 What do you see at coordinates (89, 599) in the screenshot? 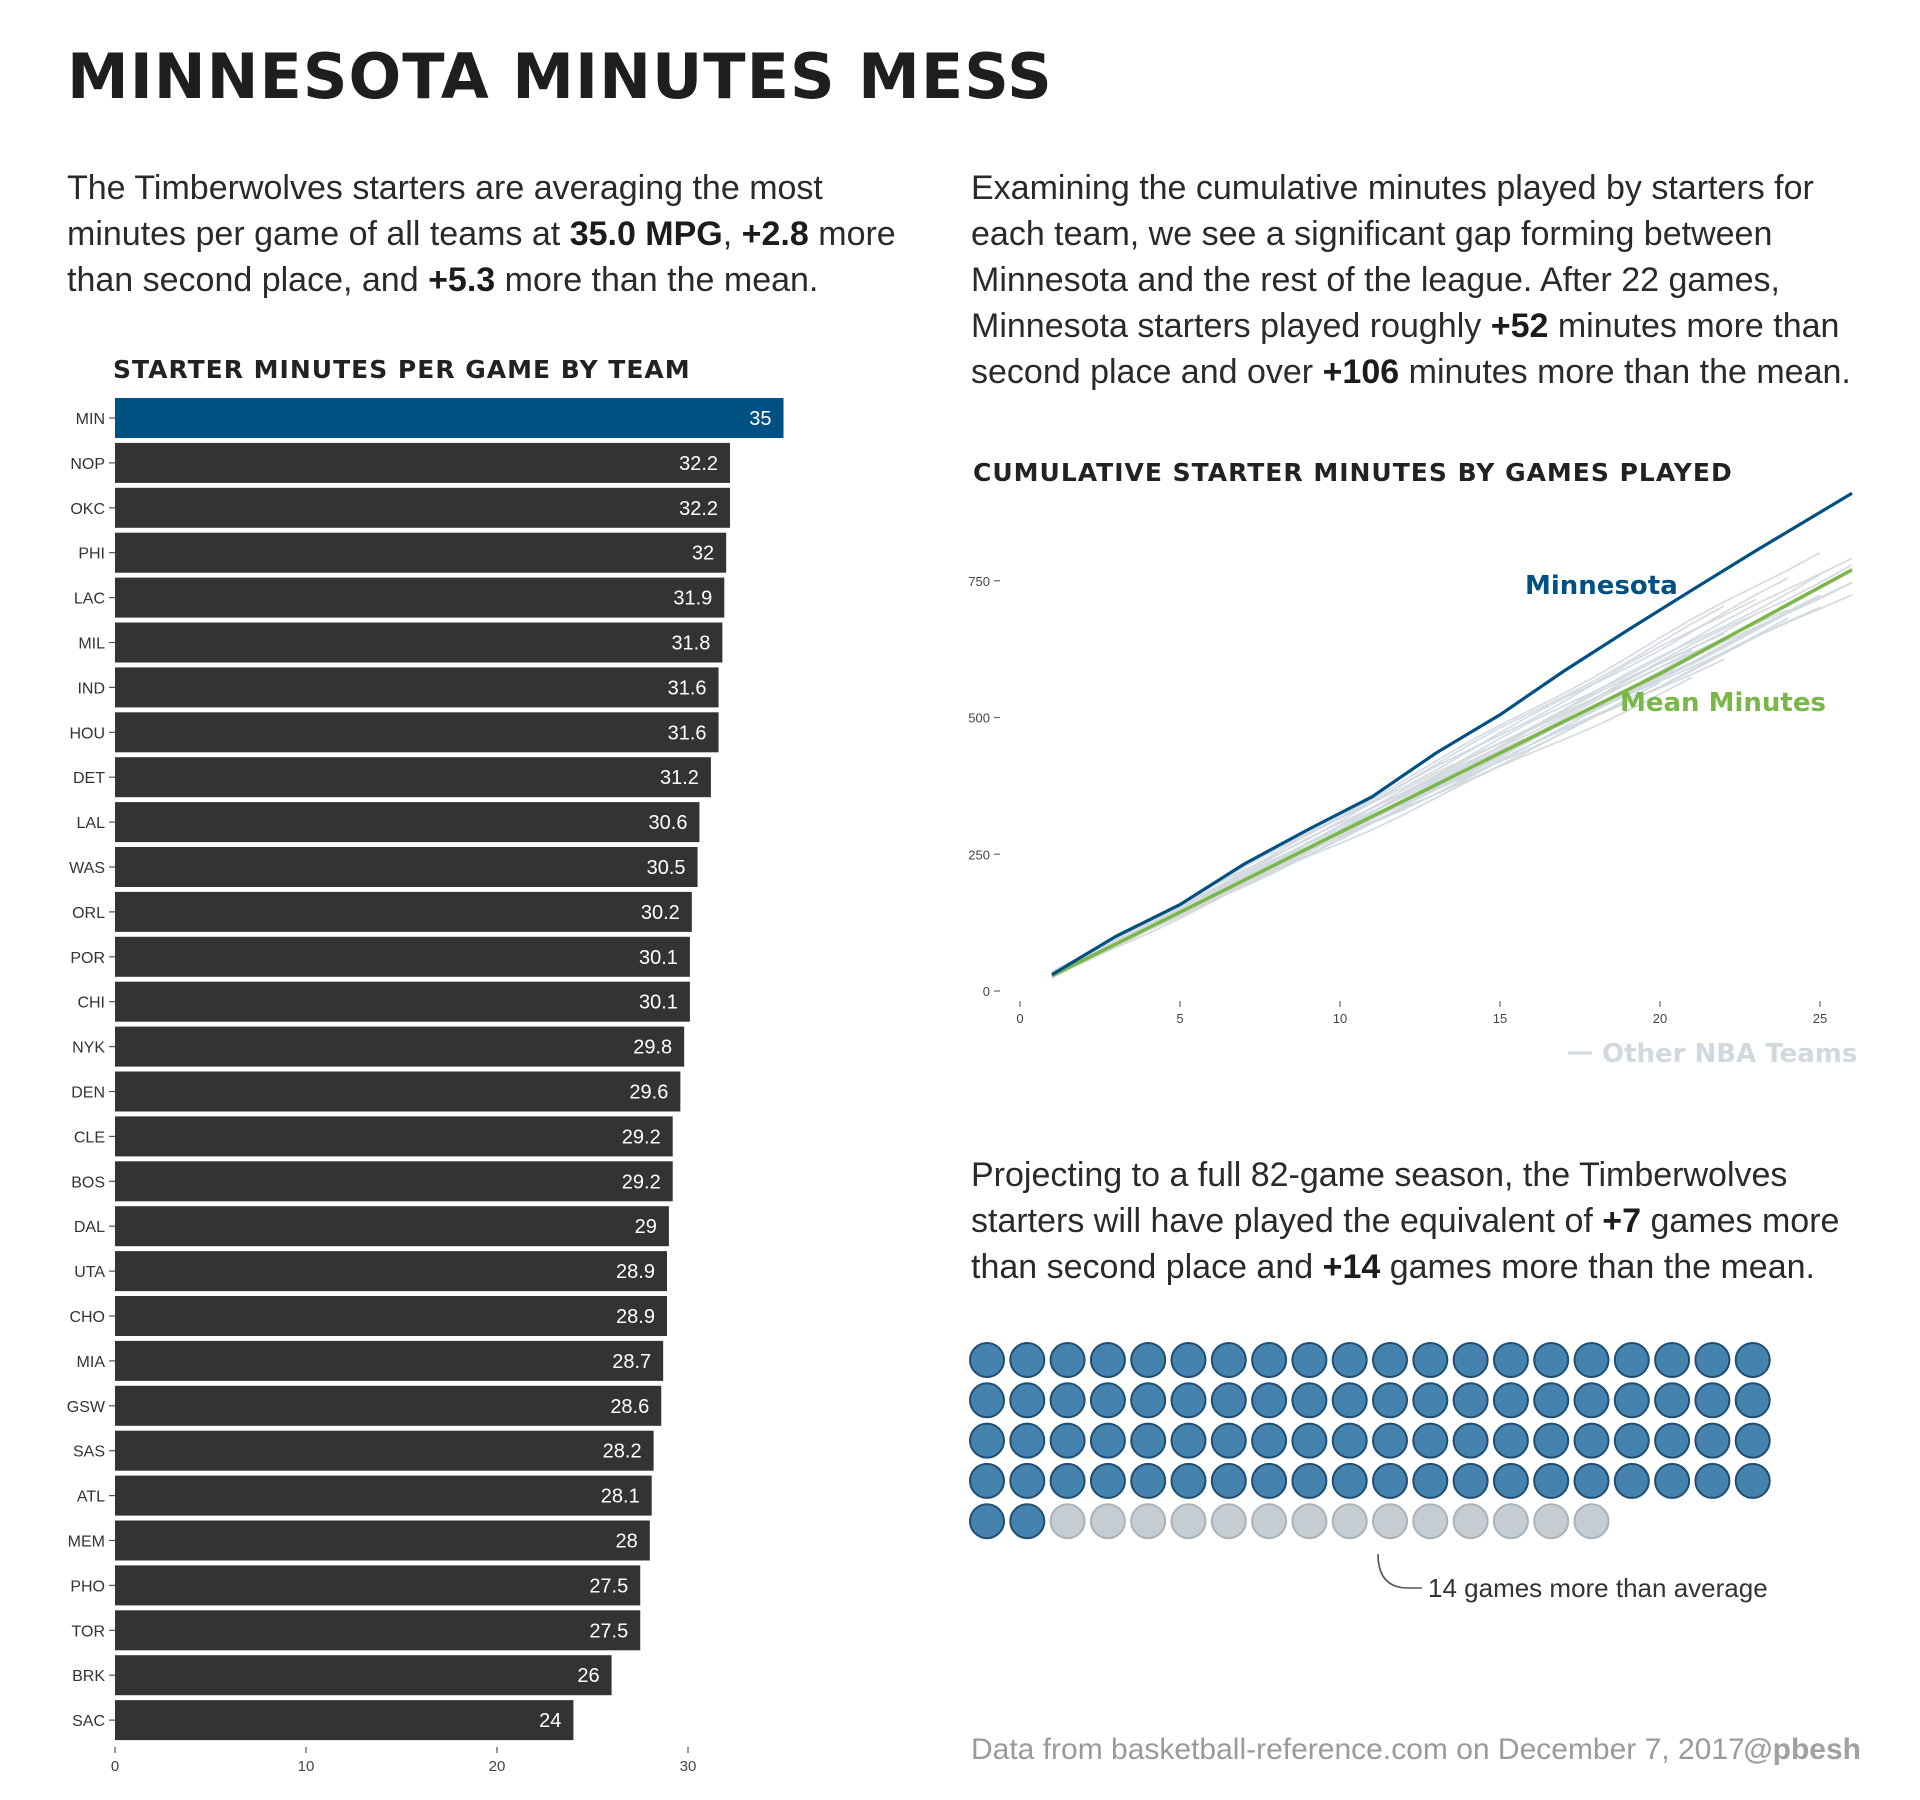
I see `team-label: LAC` at bounding box center [89, 599].